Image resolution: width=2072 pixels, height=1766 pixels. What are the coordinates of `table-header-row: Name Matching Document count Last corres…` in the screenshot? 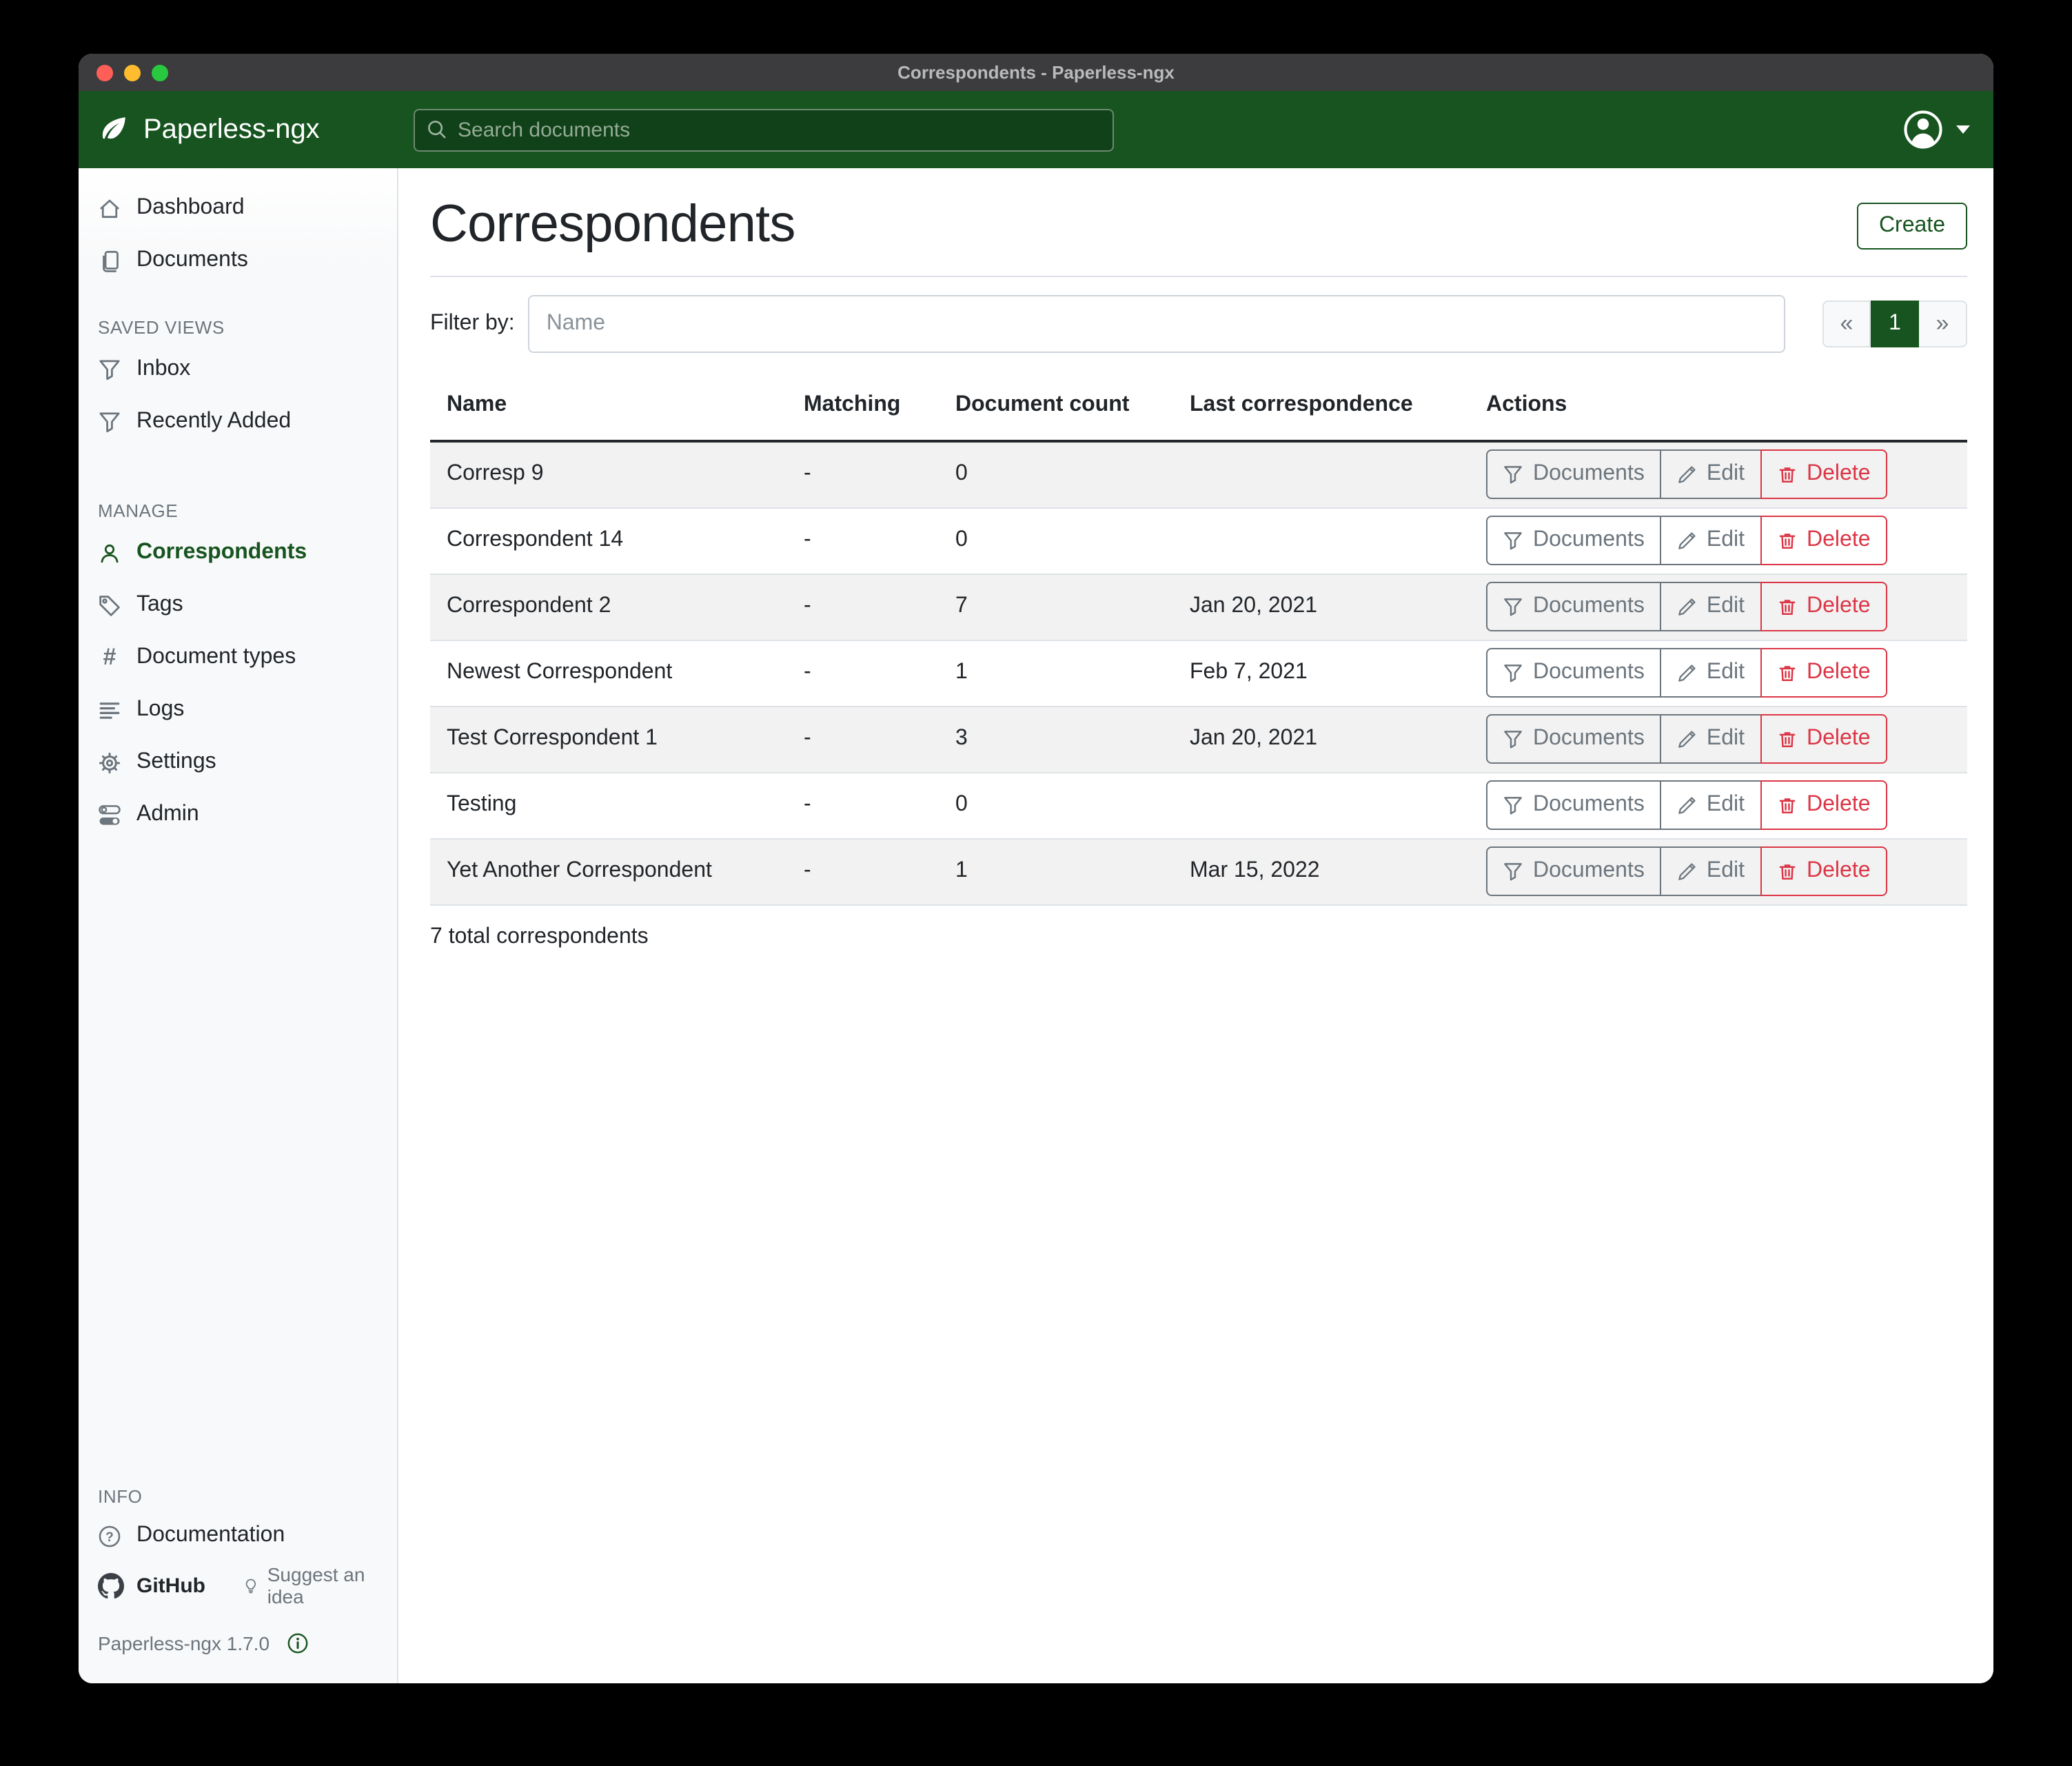 It's located at (1198, 407).